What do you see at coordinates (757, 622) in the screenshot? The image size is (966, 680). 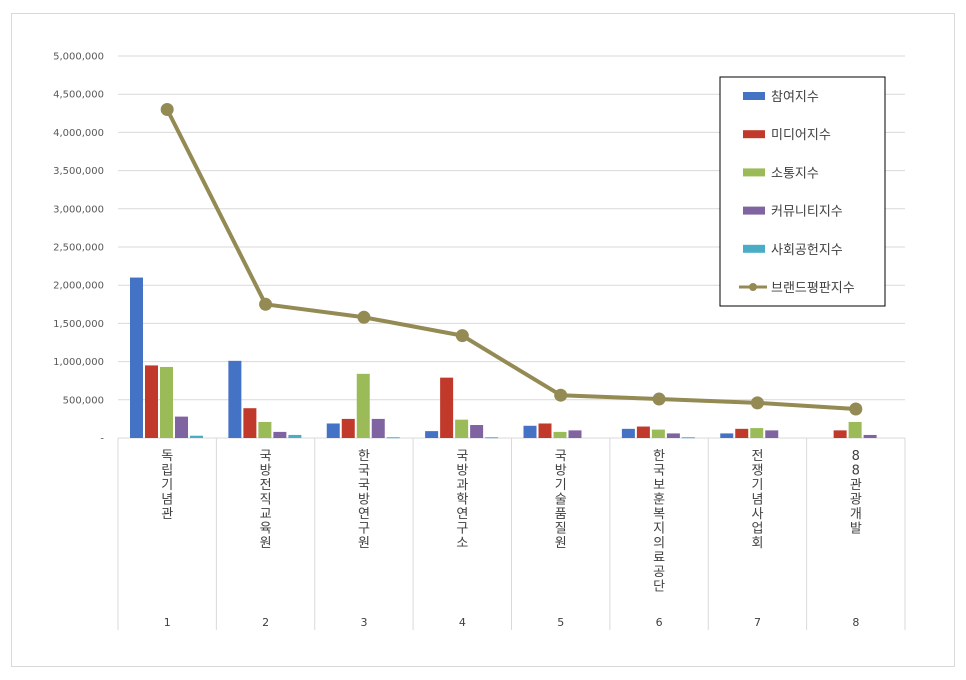 I see `category-number: 7` at bounding box center [757, 622].